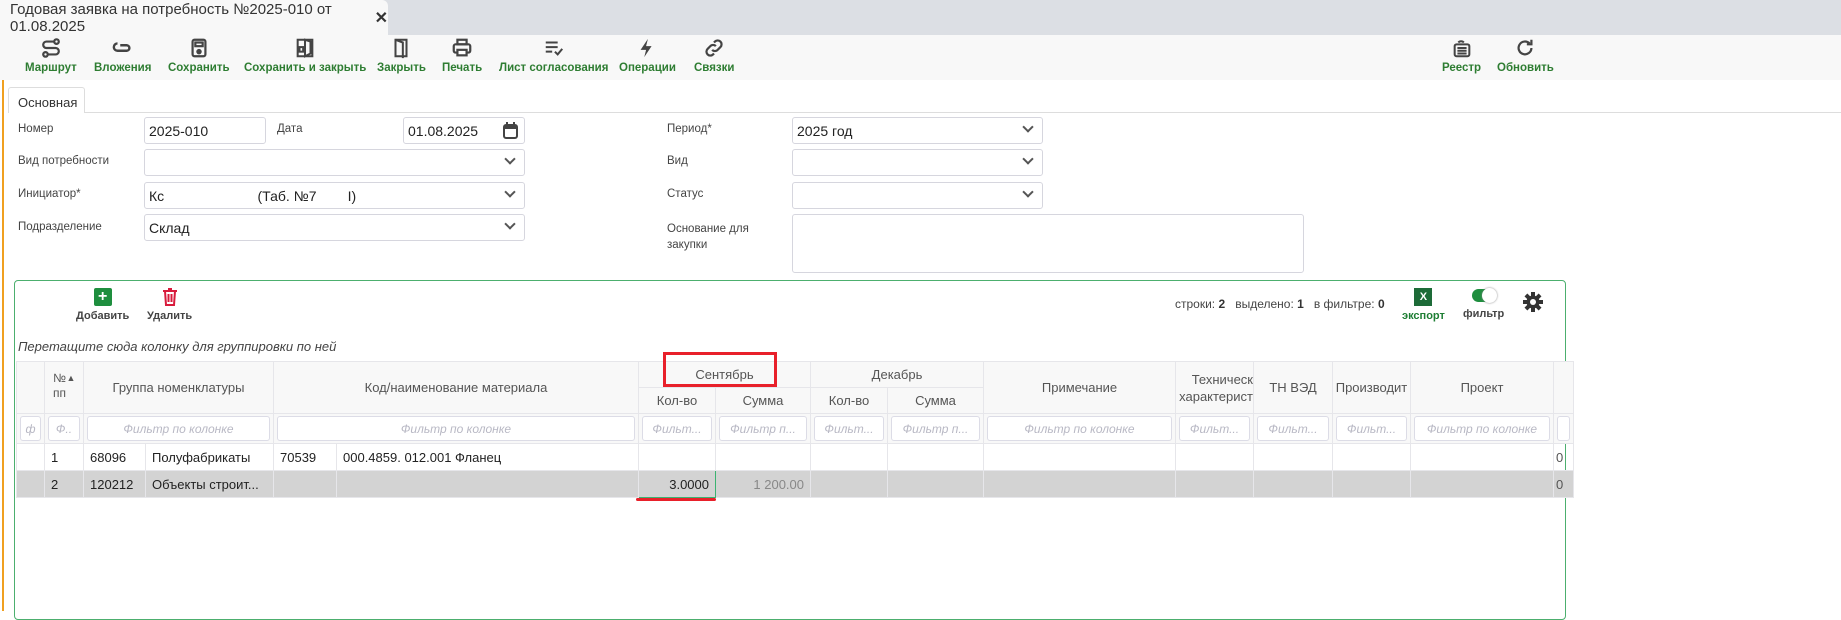 The height and width of the screenshot is (620, 1841). What do you see at coordinates (49, 194) in the screenshot?
I see `initiator-label: Инициатор*` at bounding box center [49, 194].